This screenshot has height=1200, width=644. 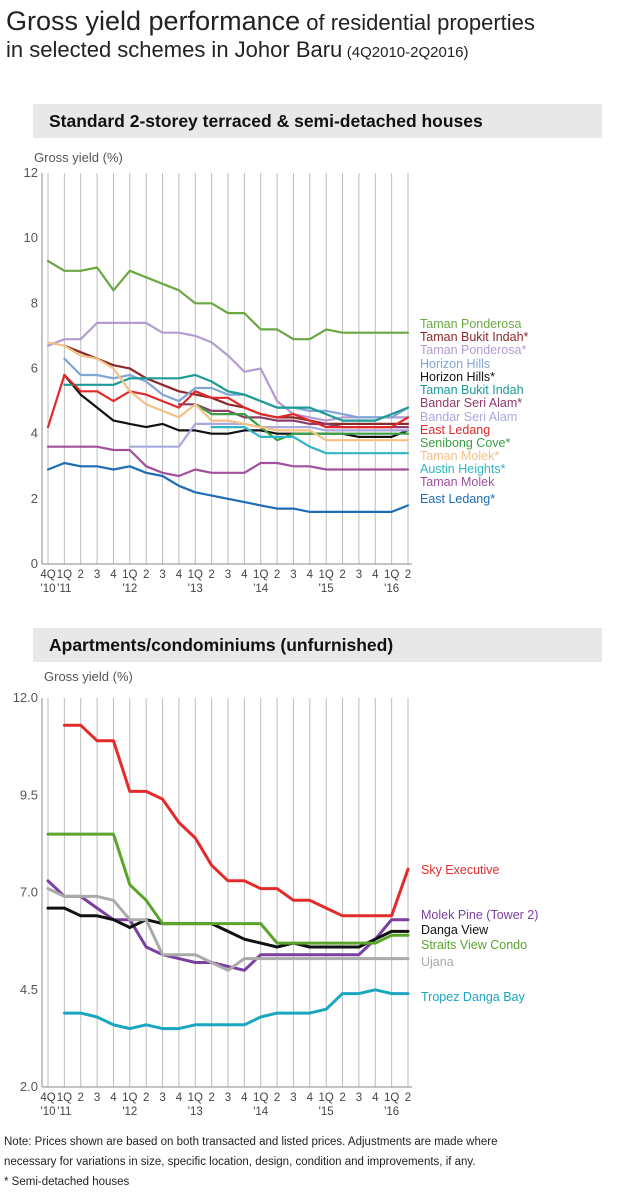 What do you see at coordinates (228, 461) in the screenshot?
I see `series-line-taman-molek` at bounding box center [228, 461].